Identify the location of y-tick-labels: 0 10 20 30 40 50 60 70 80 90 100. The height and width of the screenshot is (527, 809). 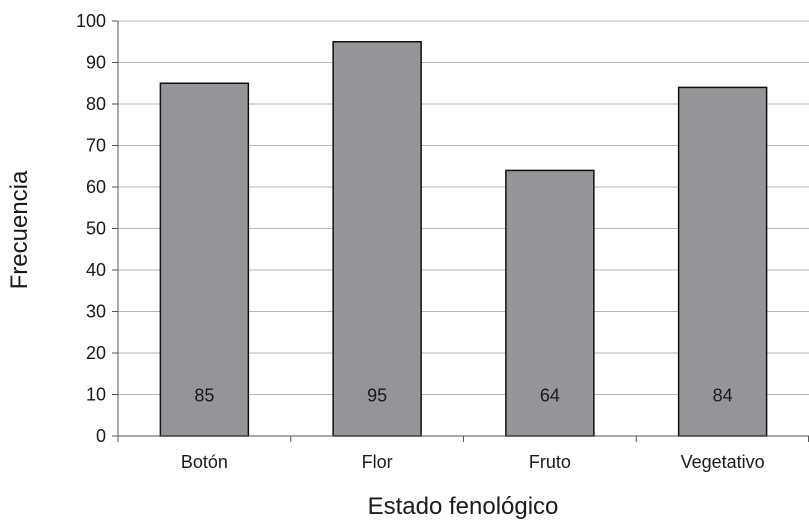
(97, 228).